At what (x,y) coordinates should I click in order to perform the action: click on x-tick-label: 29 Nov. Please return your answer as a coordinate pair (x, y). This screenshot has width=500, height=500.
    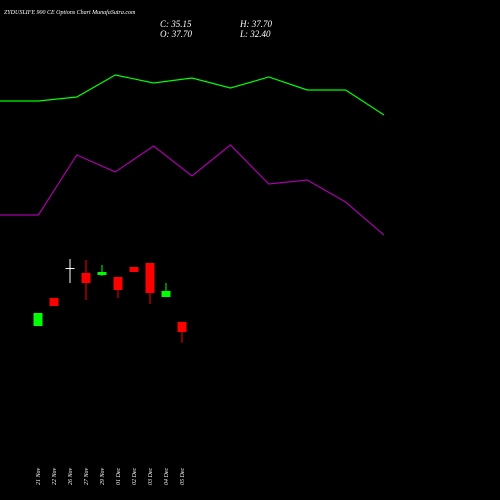
    Looking at the image, I should click on (103, 476).